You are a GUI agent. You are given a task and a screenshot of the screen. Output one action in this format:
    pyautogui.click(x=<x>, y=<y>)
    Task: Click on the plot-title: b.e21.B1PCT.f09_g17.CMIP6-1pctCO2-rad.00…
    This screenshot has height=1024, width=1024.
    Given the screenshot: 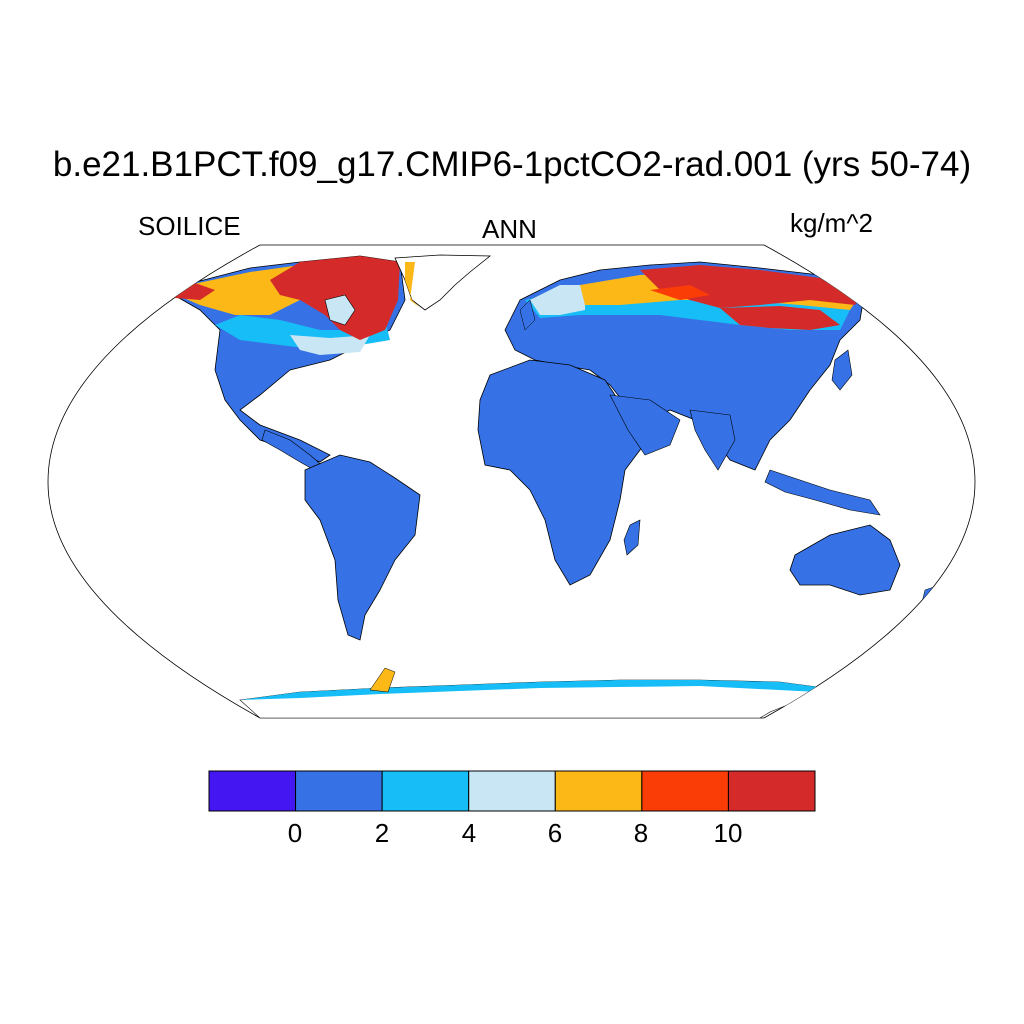 What is the action you would take?
    pyautogui.click(x=512, y=164)
    